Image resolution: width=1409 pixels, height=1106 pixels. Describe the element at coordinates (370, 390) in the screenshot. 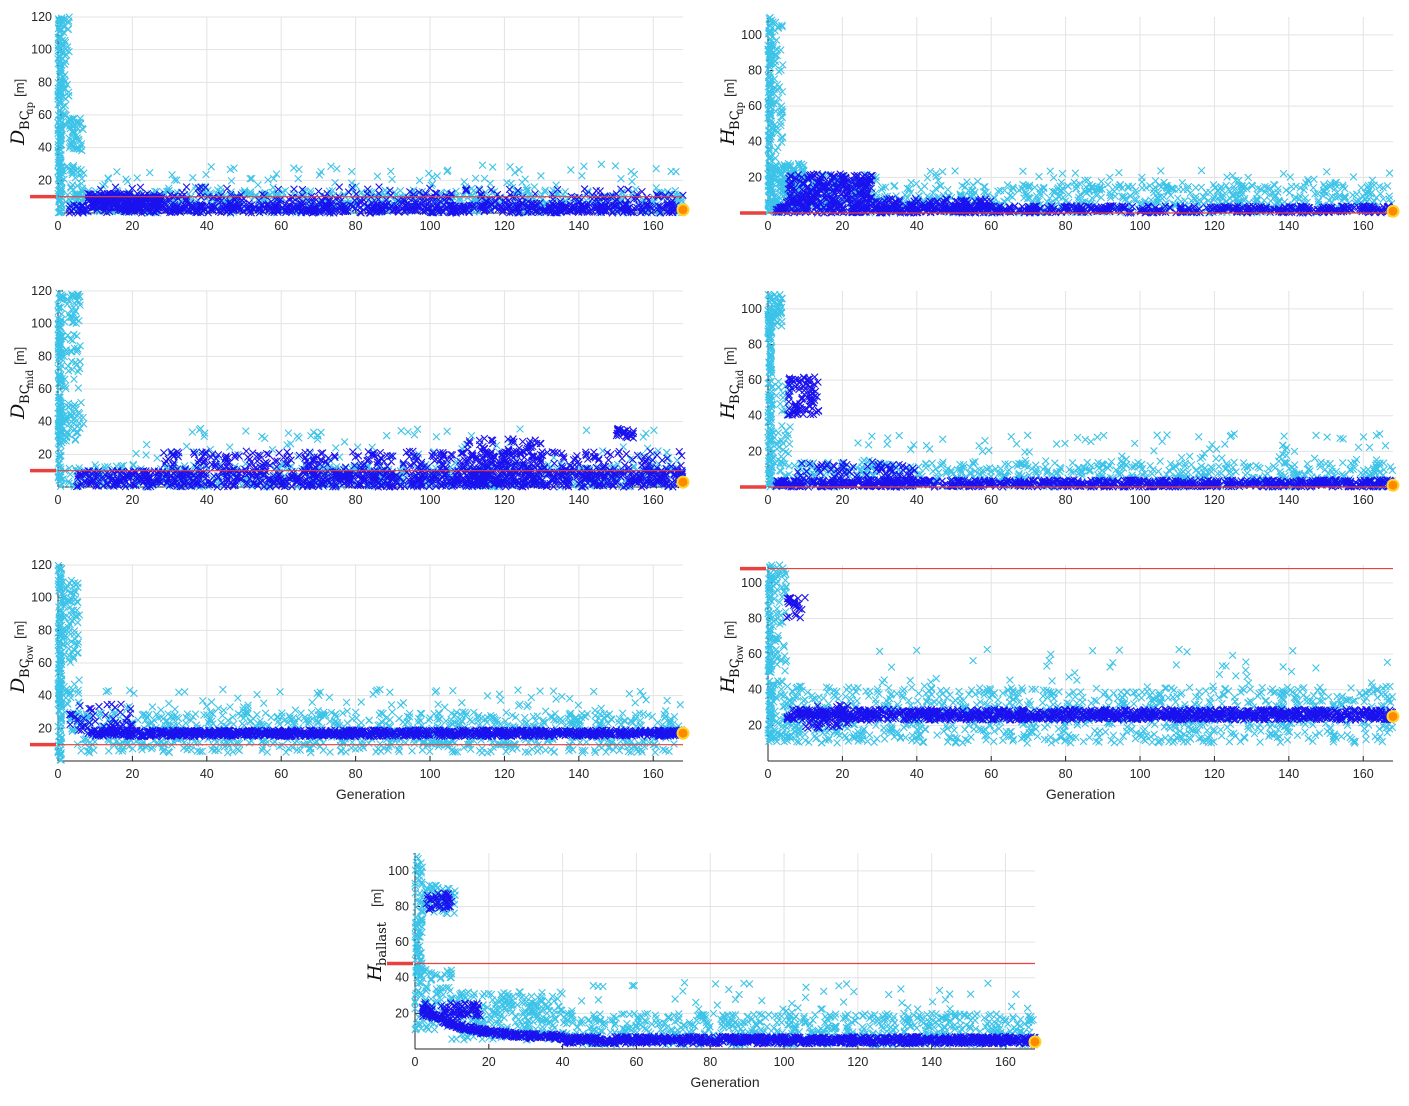

I see `scatter-points` at that location.